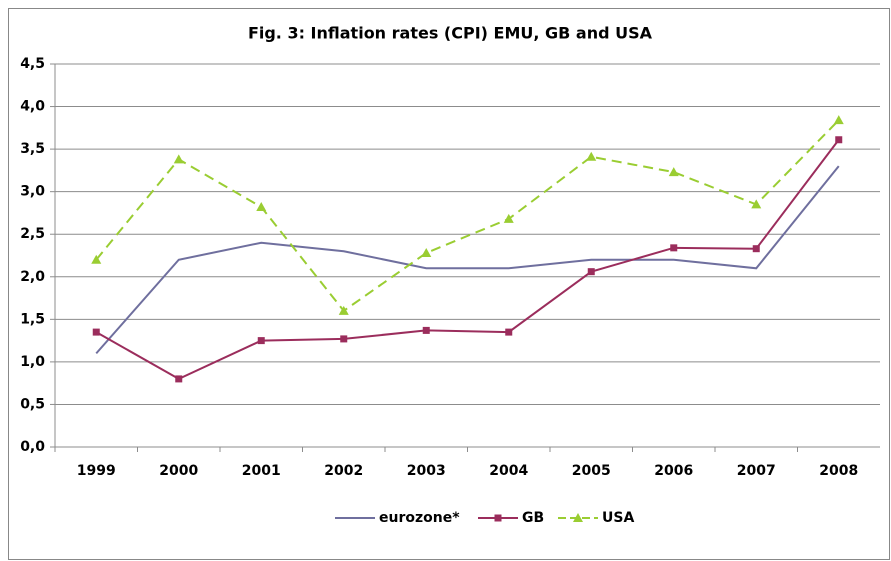 The image size is (891, 561). Describe the element at coordinates (32, 149) in the screenshot. I see `y-tick-label: 3,5` at that location.